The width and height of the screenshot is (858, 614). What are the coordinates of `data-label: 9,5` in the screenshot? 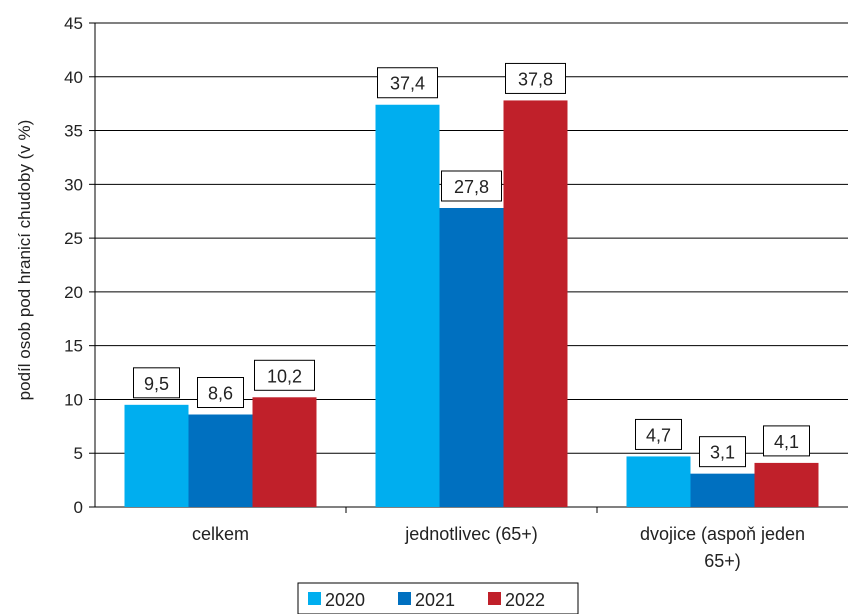 It's located at (156, 384).